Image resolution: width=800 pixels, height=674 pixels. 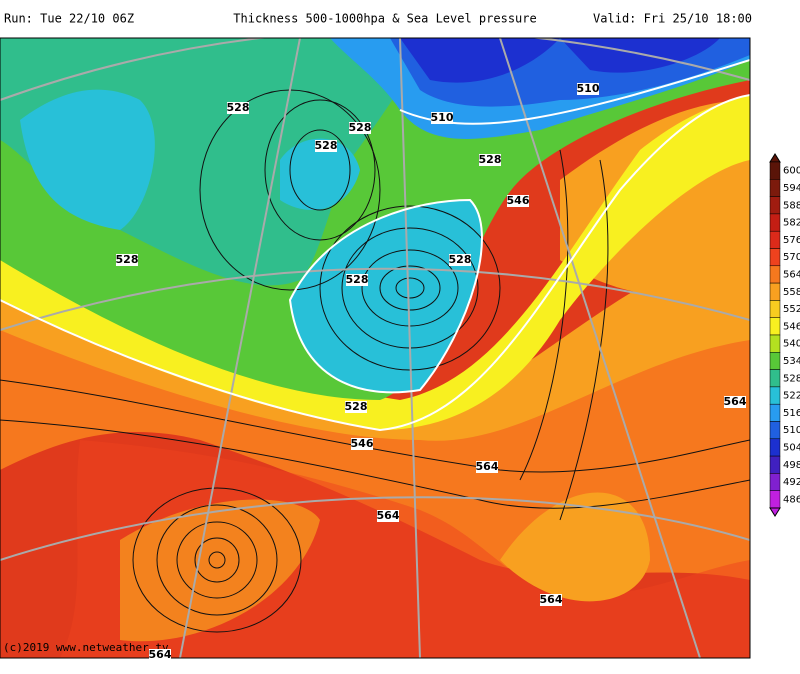 I want to click on scale-label: 498, so click(x=791, y=465).